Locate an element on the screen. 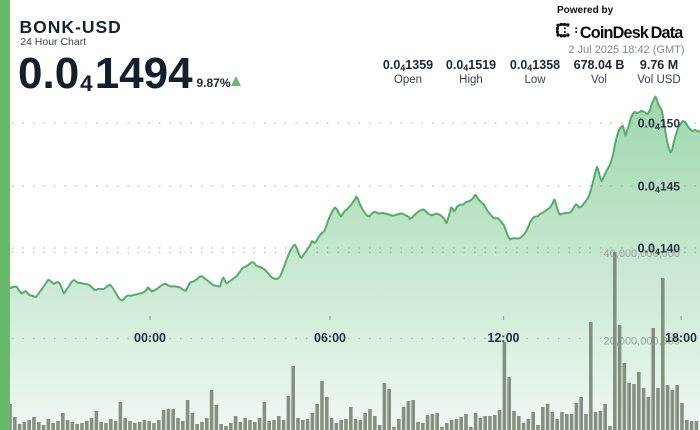 This screenshot has width=700, height=430. svg-text: 40,000,000,000 is located at coordinates (642, 254).